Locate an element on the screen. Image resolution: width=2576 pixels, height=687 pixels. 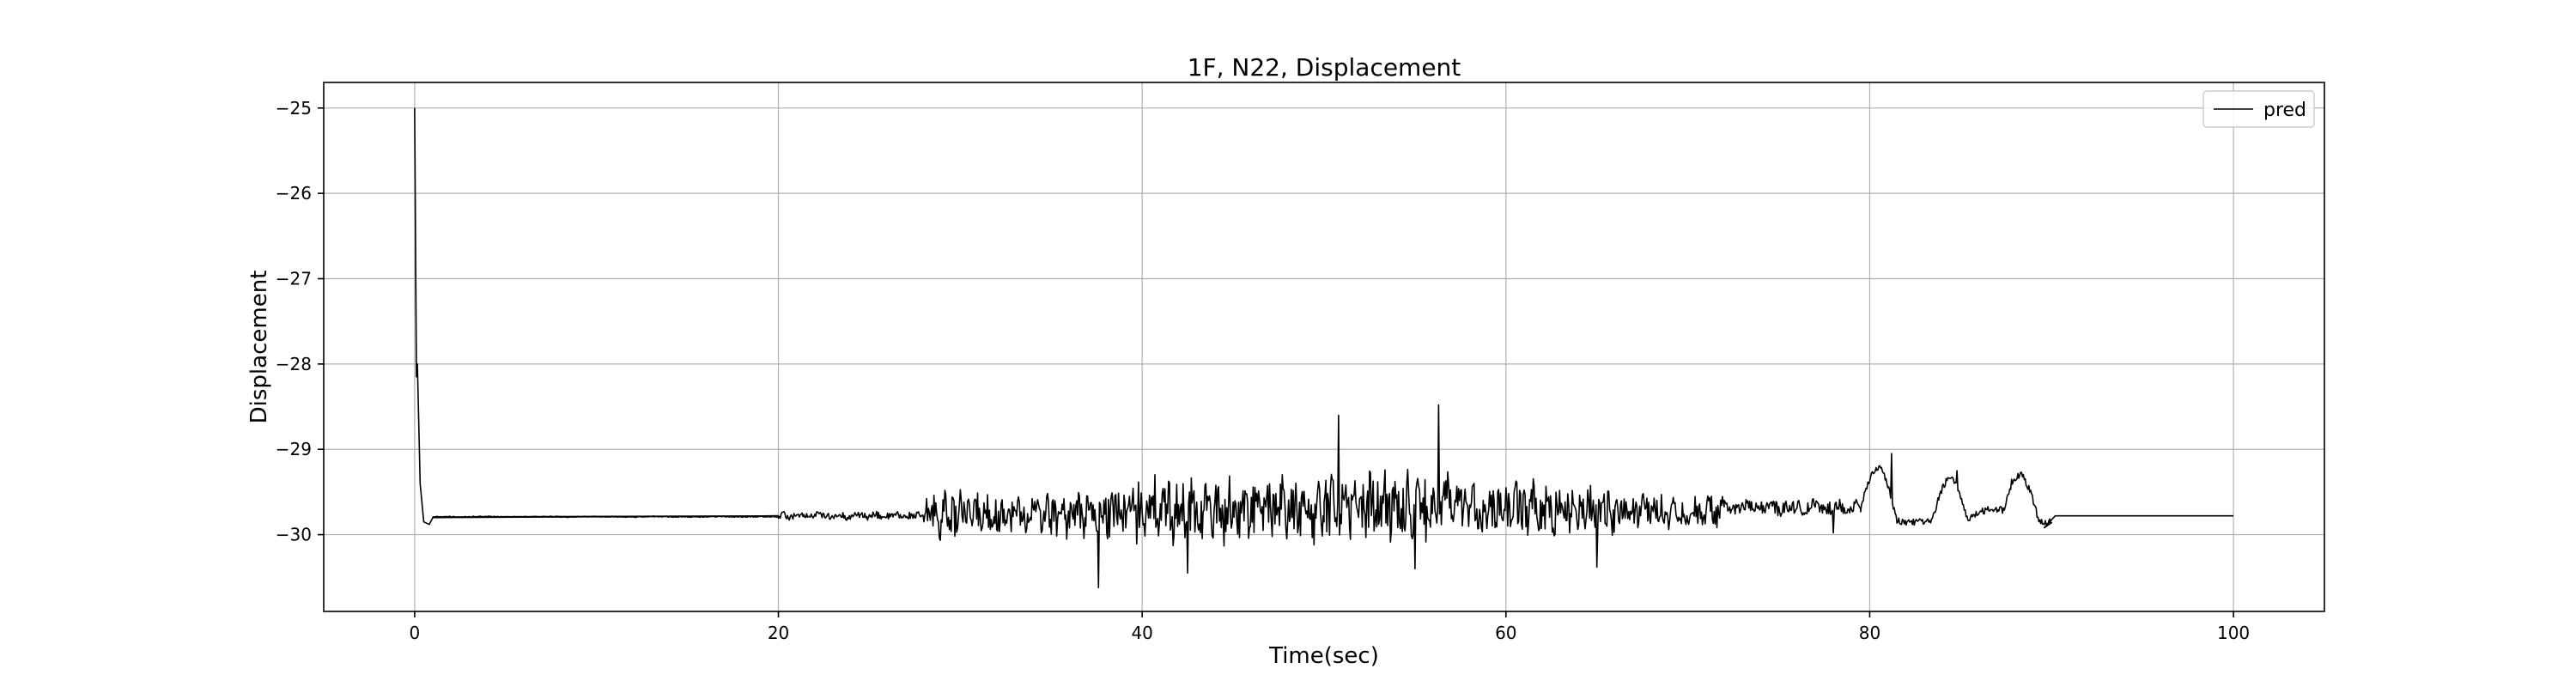
x-tick-label: 80 is located at coordinates (1870, 633).